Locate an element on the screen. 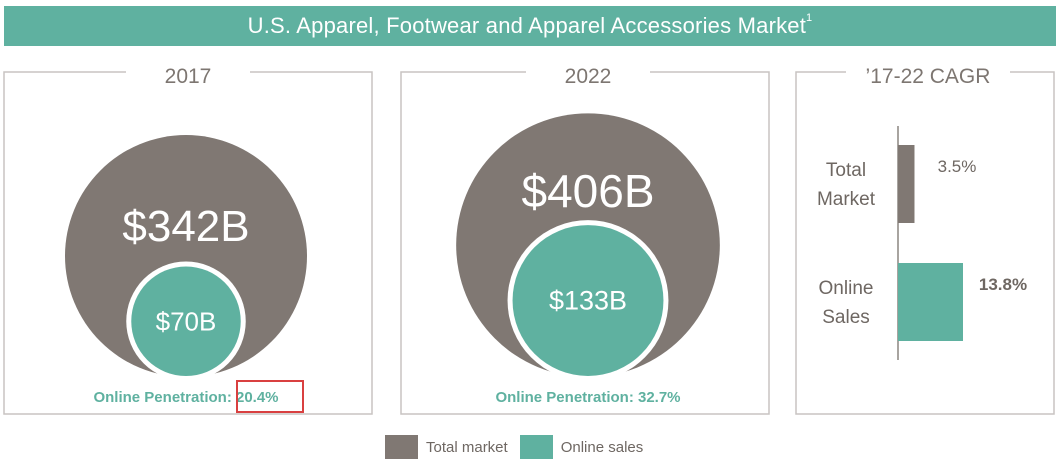  panel-title: 2022 is located at coordinates (588, 76).